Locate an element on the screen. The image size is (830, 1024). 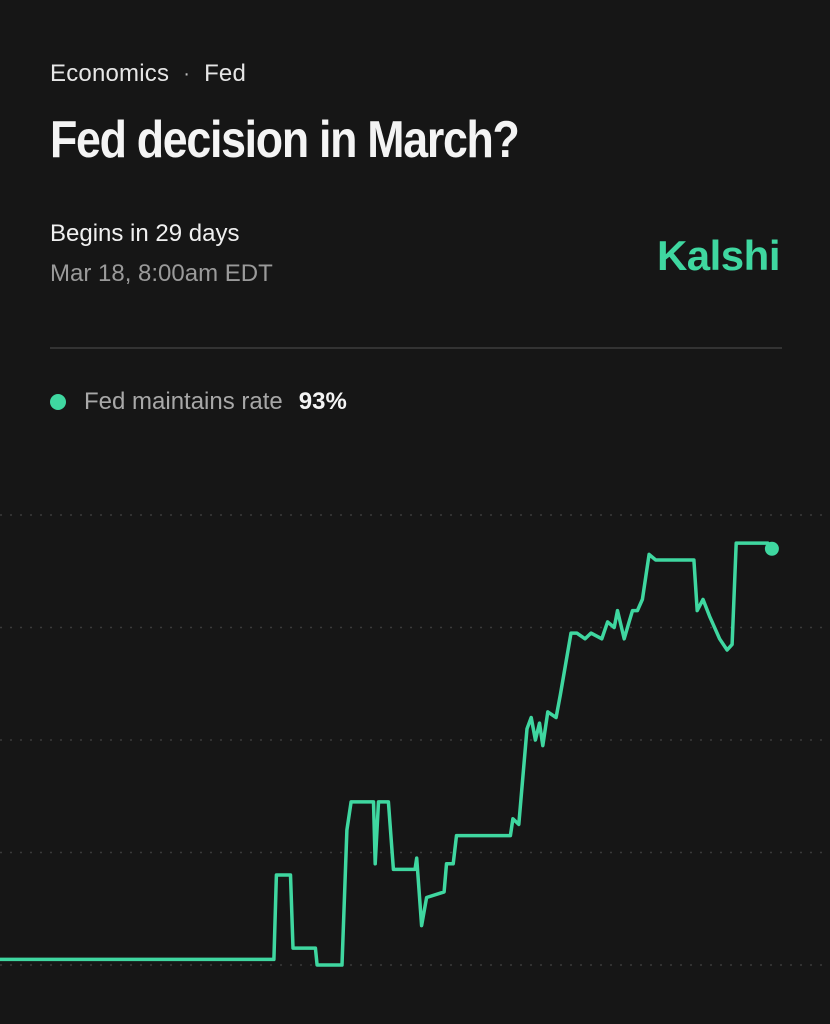
last-point-marker is located at coordinates (771, 548).